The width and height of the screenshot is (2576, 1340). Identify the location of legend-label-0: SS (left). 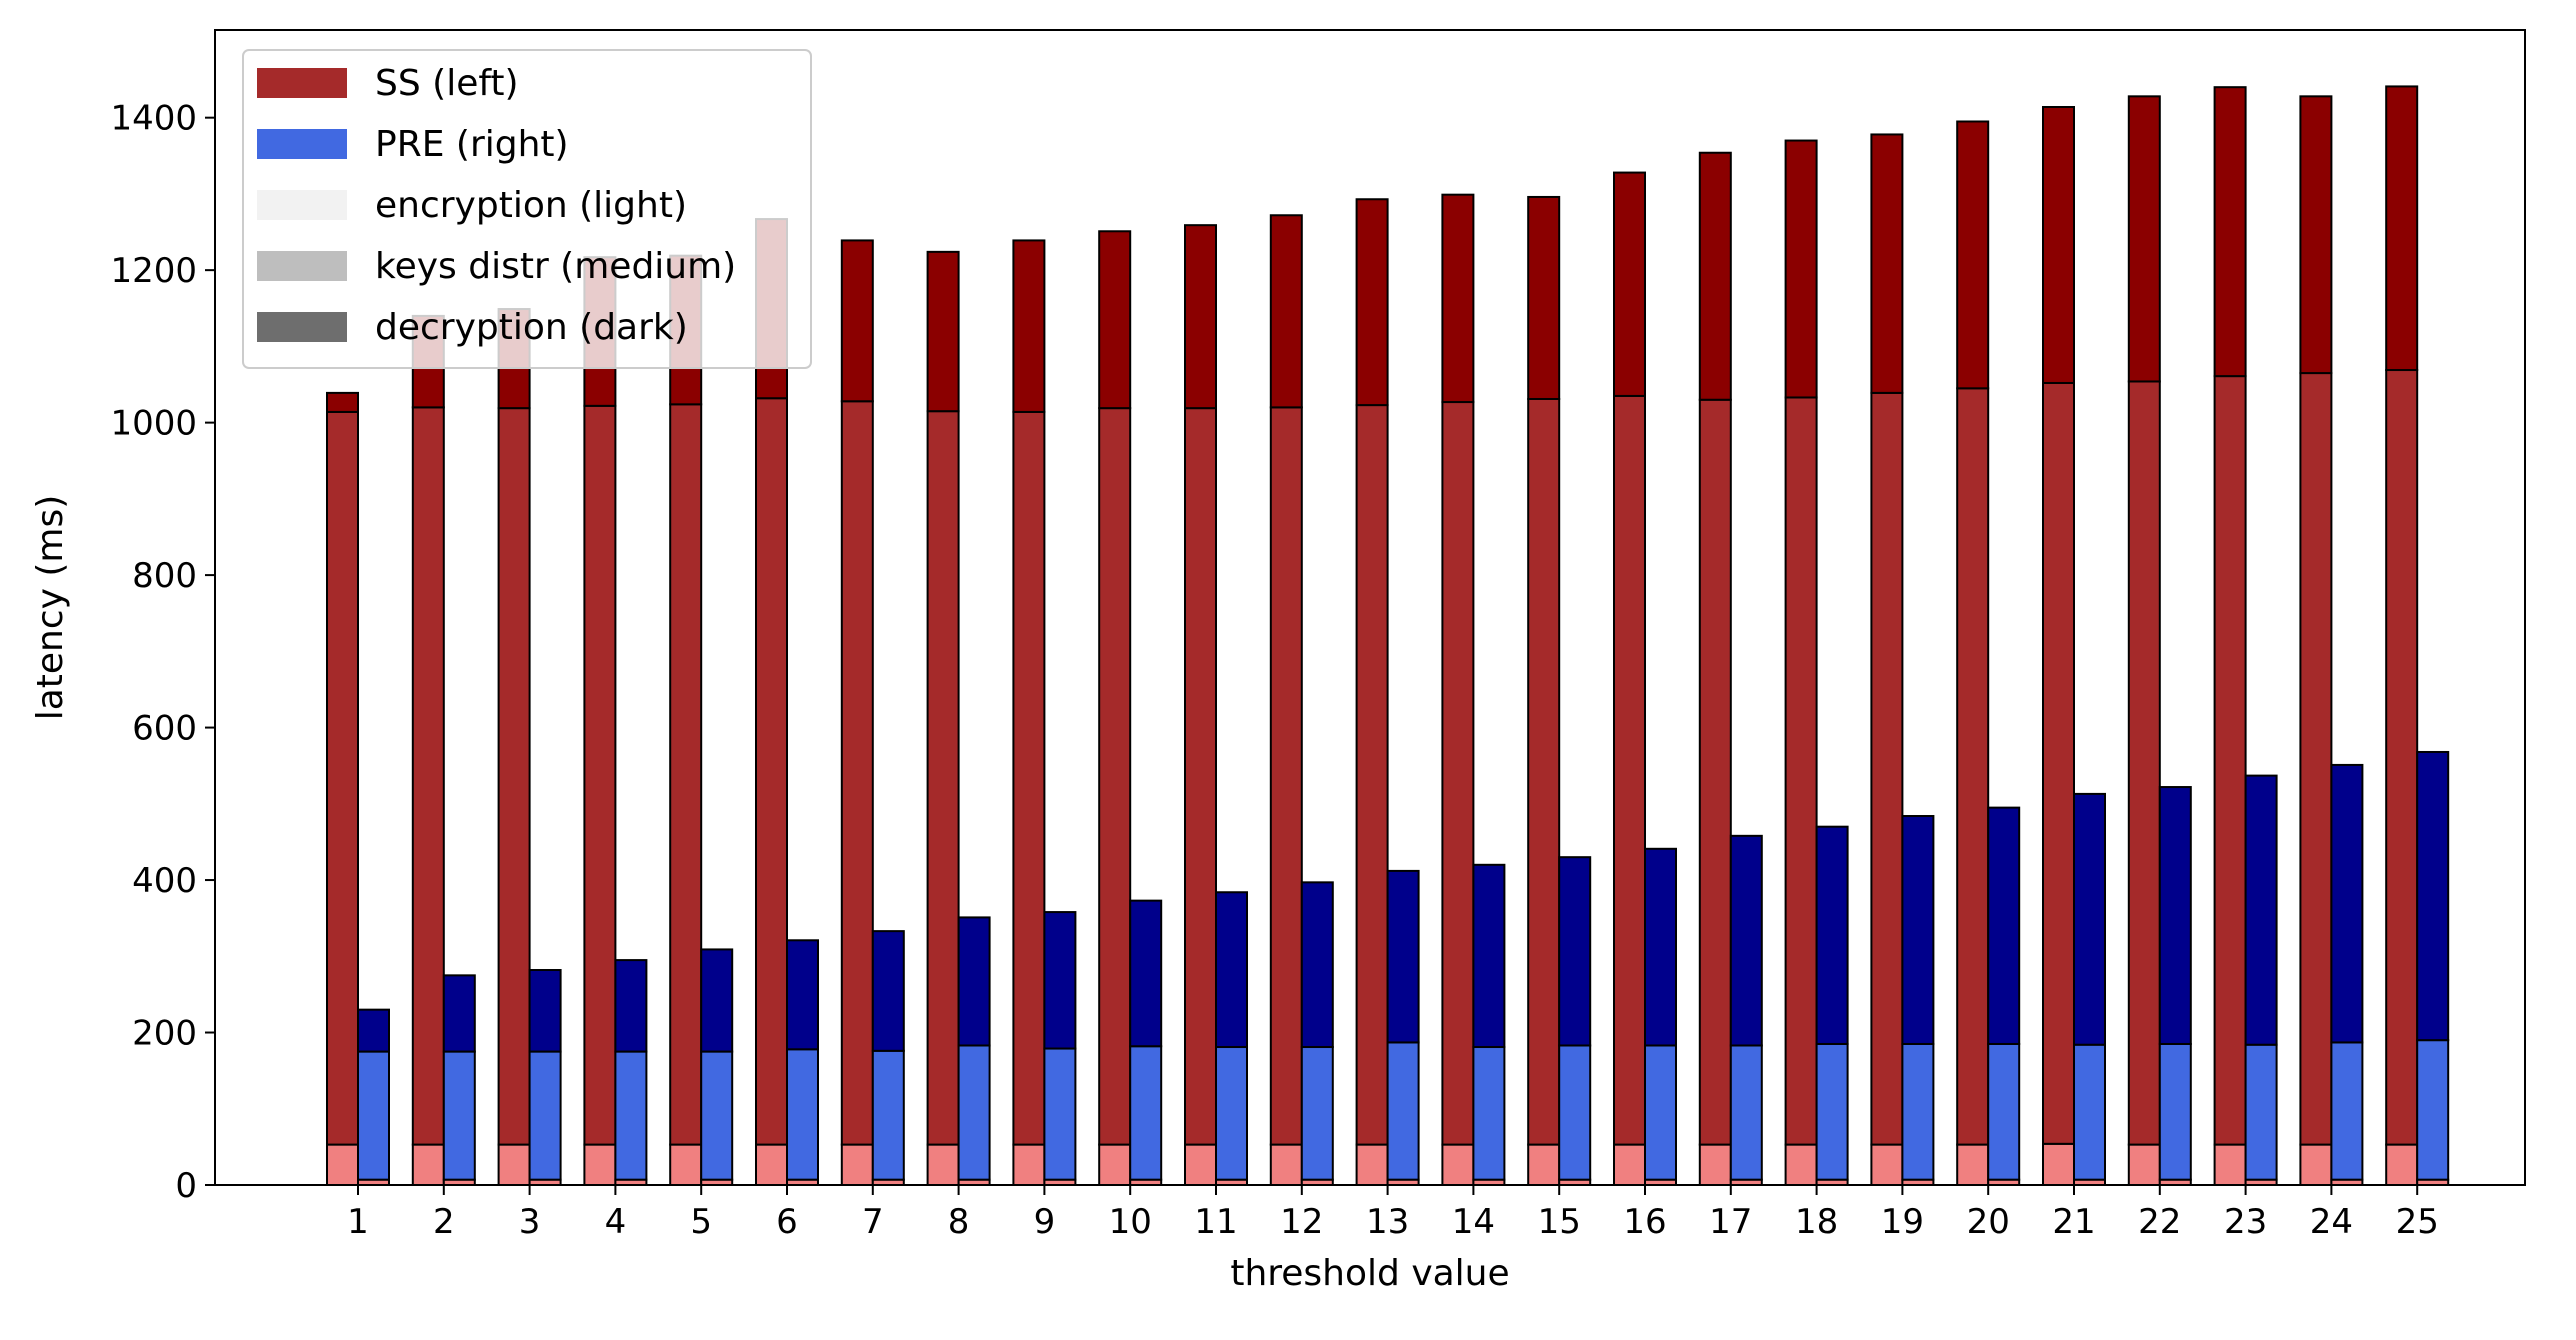
(447, 83).